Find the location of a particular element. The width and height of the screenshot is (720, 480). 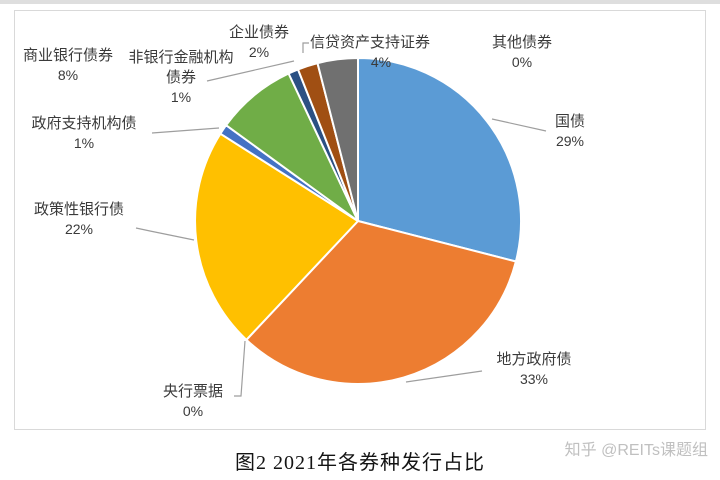

pie-label-name: 其他债券 is located at coordinates (521, 43).